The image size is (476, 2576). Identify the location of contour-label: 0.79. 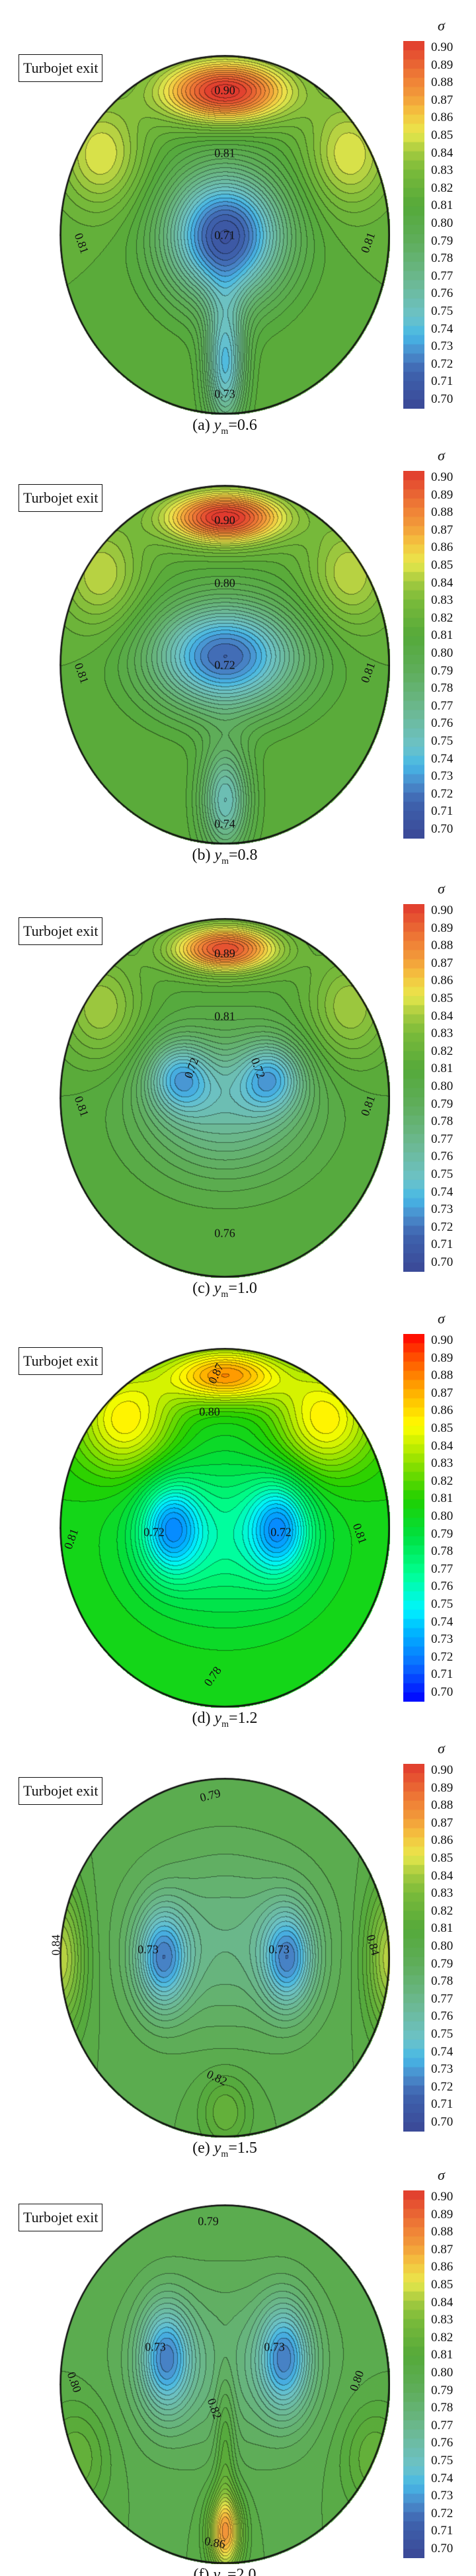
(208, 2221).